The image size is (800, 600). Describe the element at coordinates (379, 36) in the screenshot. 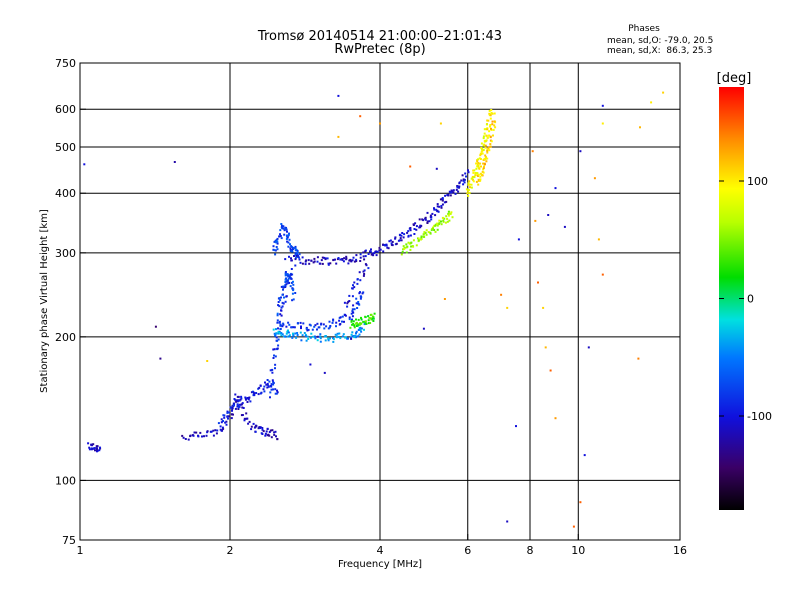

I see `chart-title: Tromsø 20140514 21:00:00–21:01:43` at that location.